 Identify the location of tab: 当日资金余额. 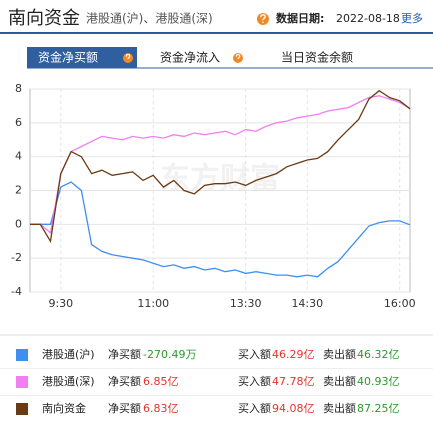
(317, 57).